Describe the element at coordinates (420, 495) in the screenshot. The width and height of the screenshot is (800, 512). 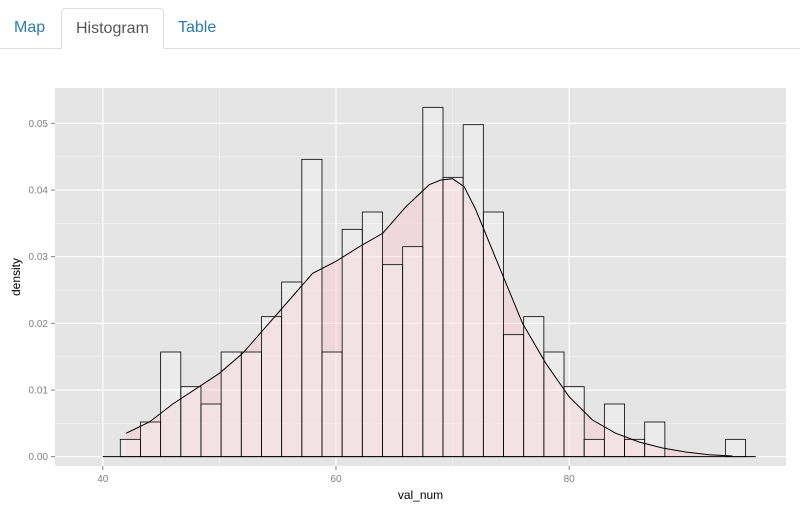
I see `x-axis-label: val_num` at that location.